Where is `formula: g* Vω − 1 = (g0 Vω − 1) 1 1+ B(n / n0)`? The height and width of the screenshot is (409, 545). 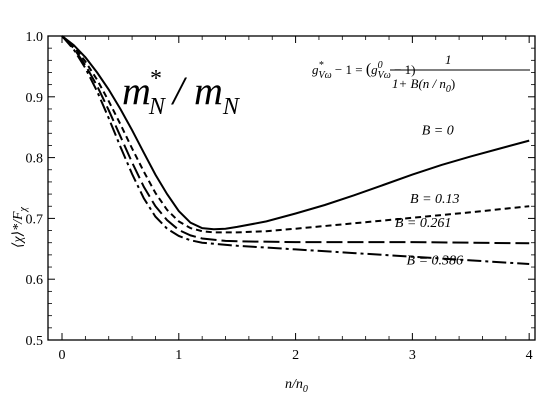 formula: g* Vω − 1 = (g0 Vω − 1) 1 1+ B(n / n0) is located at coordinates (421, 73).